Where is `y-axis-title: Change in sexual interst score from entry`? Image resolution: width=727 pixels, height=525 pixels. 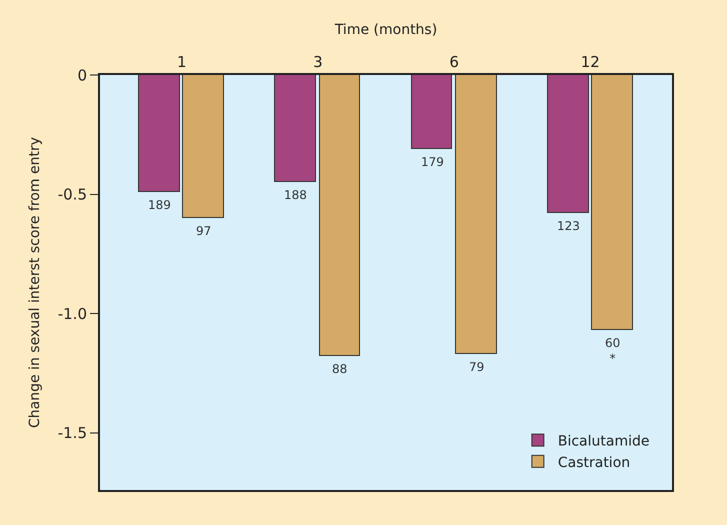
y-axis-title: Change in sexual interst score from entry is located at coordinates (34, 282).